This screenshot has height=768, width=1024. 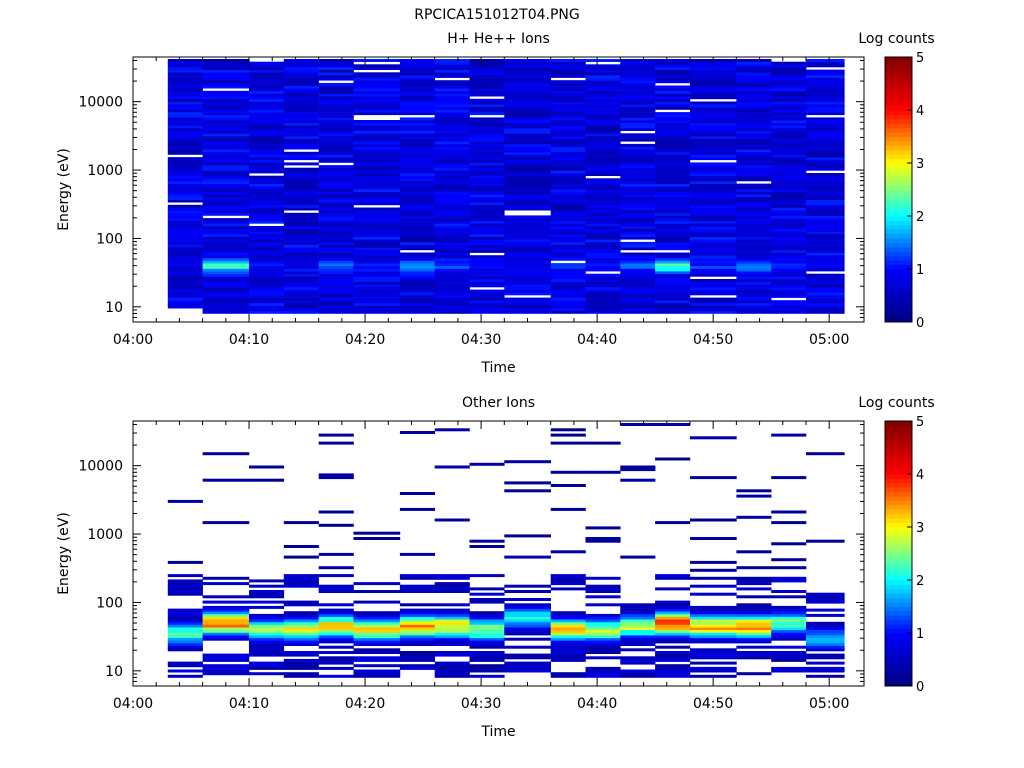 What do you see at coordinates (365, 340) in the screenshot?
I see `x-tick-label: 04:20` at bounding box center [365, 340].